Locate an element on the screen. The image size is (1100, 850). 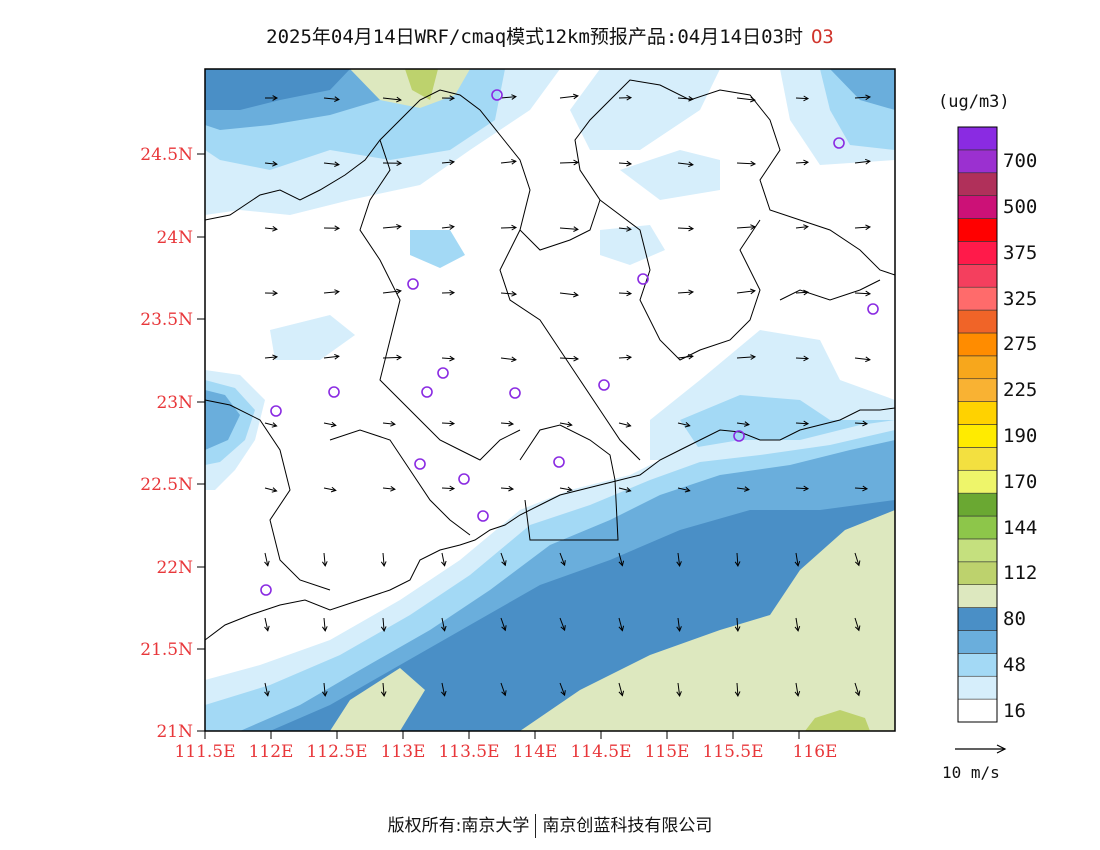
x-tick-label: 113.5E is located at coordinates (468, 752).